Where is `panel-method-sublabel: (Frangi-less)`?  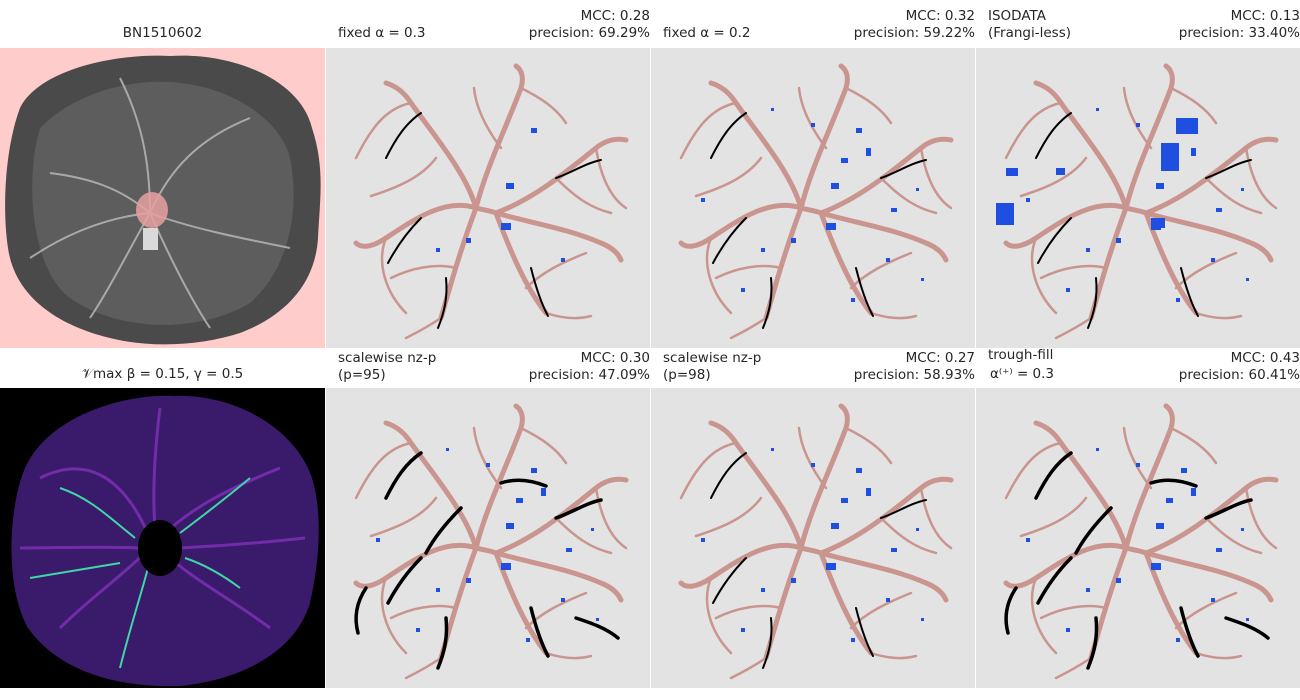 panel-method-sublabel: (Frangi-less) is located at coordinates (1030, 33).